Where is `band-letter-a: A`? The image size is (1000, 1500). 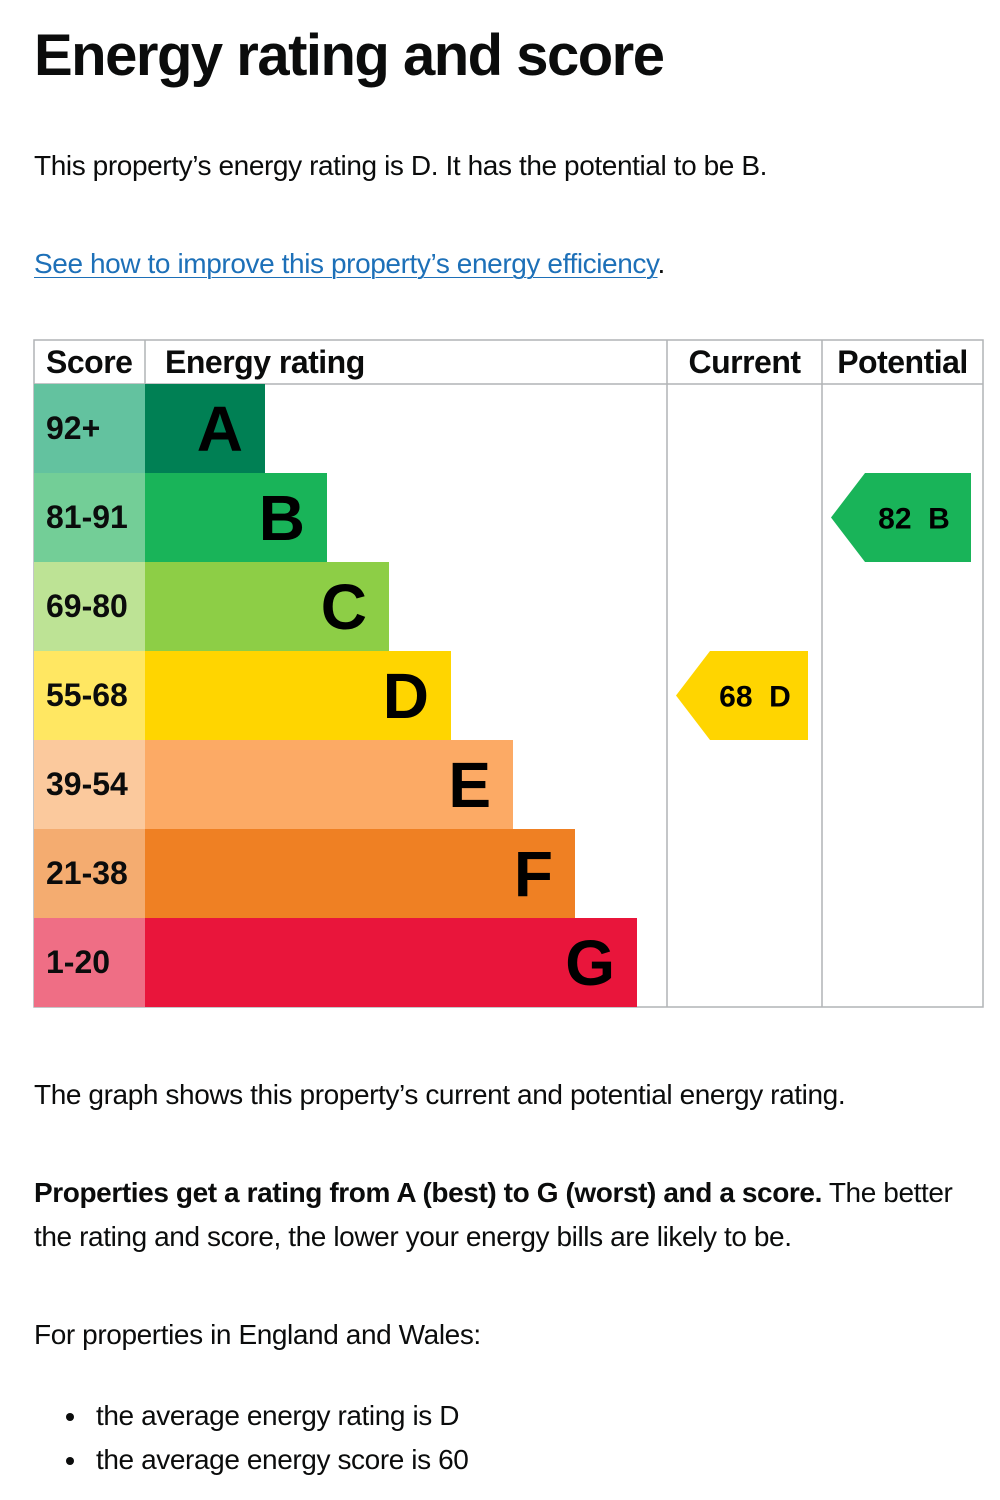 band-letter-a: A is located at coordinates (220, 429).